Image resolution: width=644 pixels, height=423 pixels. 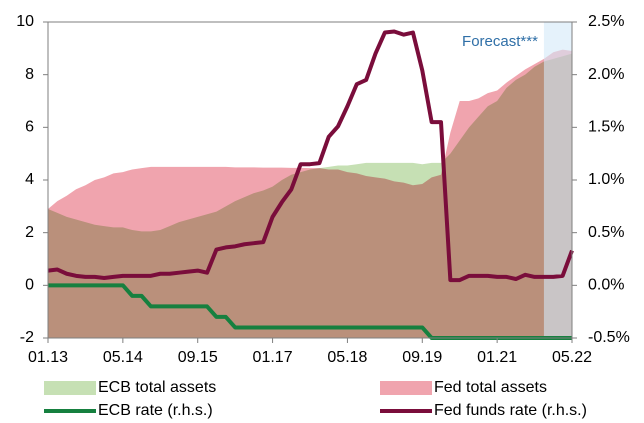 What do you see at coordinates (609, 337) in the screenshot?
I see `y2-tick-label: -0.5%` at bounding box center [609, 337].